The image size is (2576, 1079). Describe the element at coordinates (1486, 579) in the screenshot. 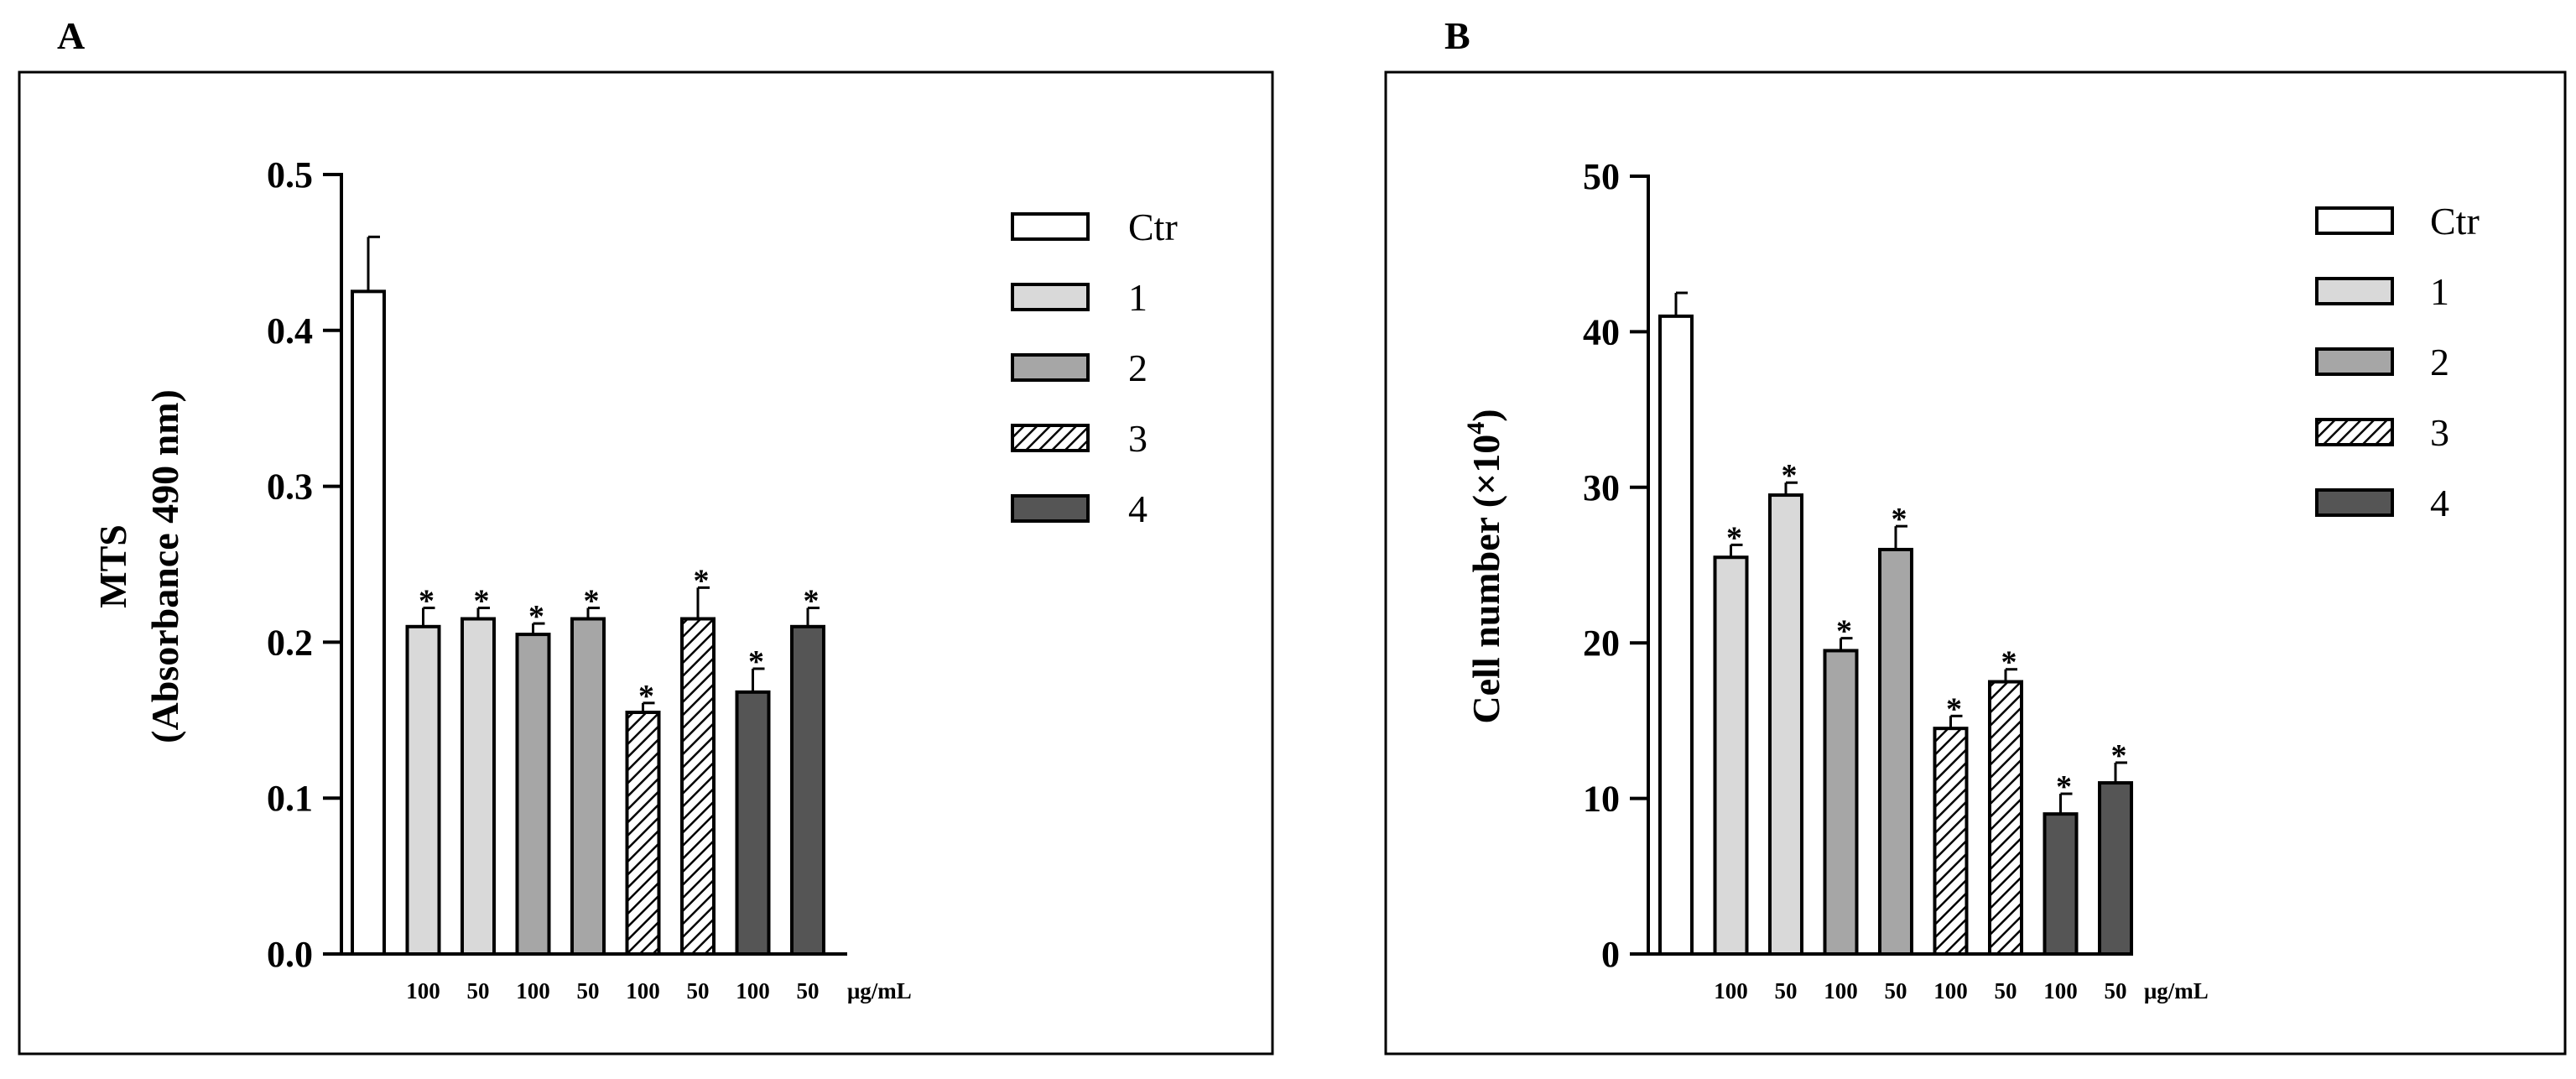

I see `y-axis-title-b-main: Cell number (×10` at that location.